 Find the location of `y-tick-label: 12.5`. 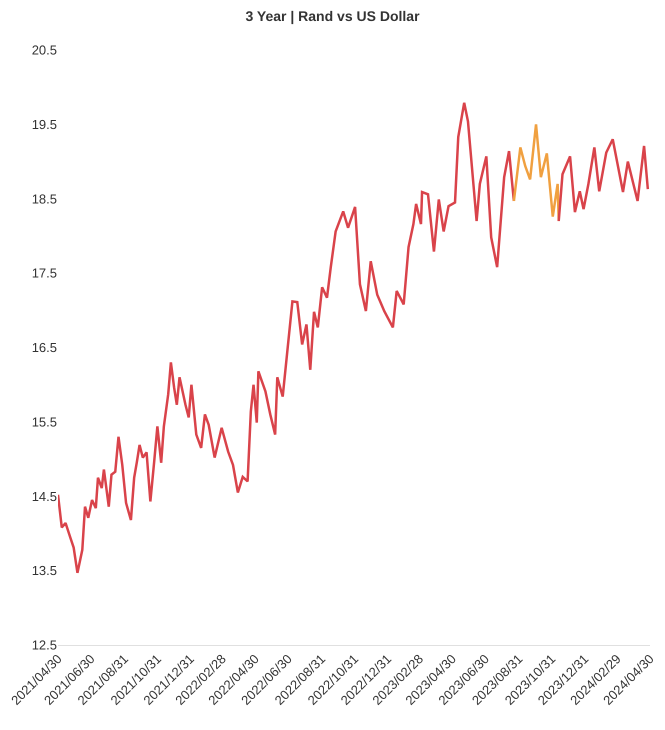

y-tick-label: 12.5 is located at coordinates (44, 645).